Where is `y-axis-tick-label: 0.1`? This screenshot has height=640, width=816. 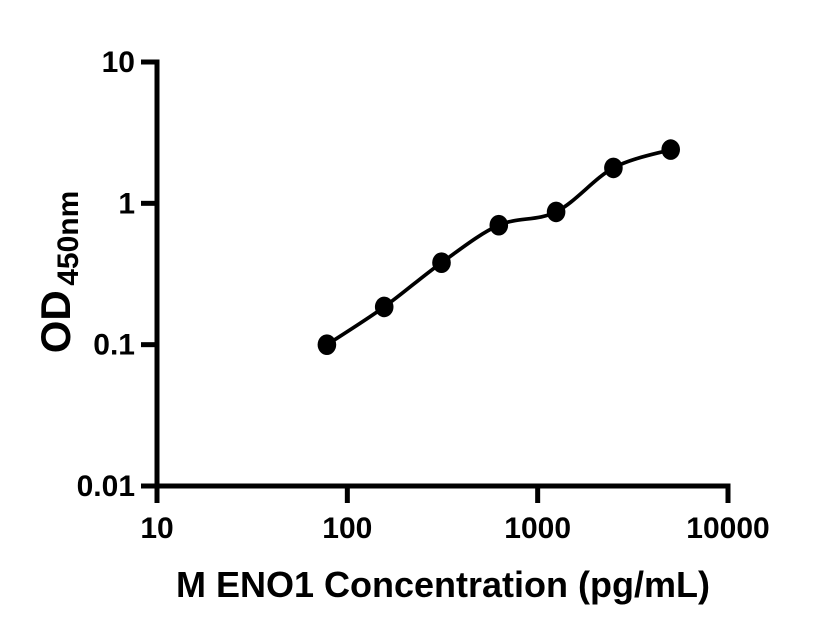
y-axis-tick-label: 0.1 is located at coordinates (114, 345).